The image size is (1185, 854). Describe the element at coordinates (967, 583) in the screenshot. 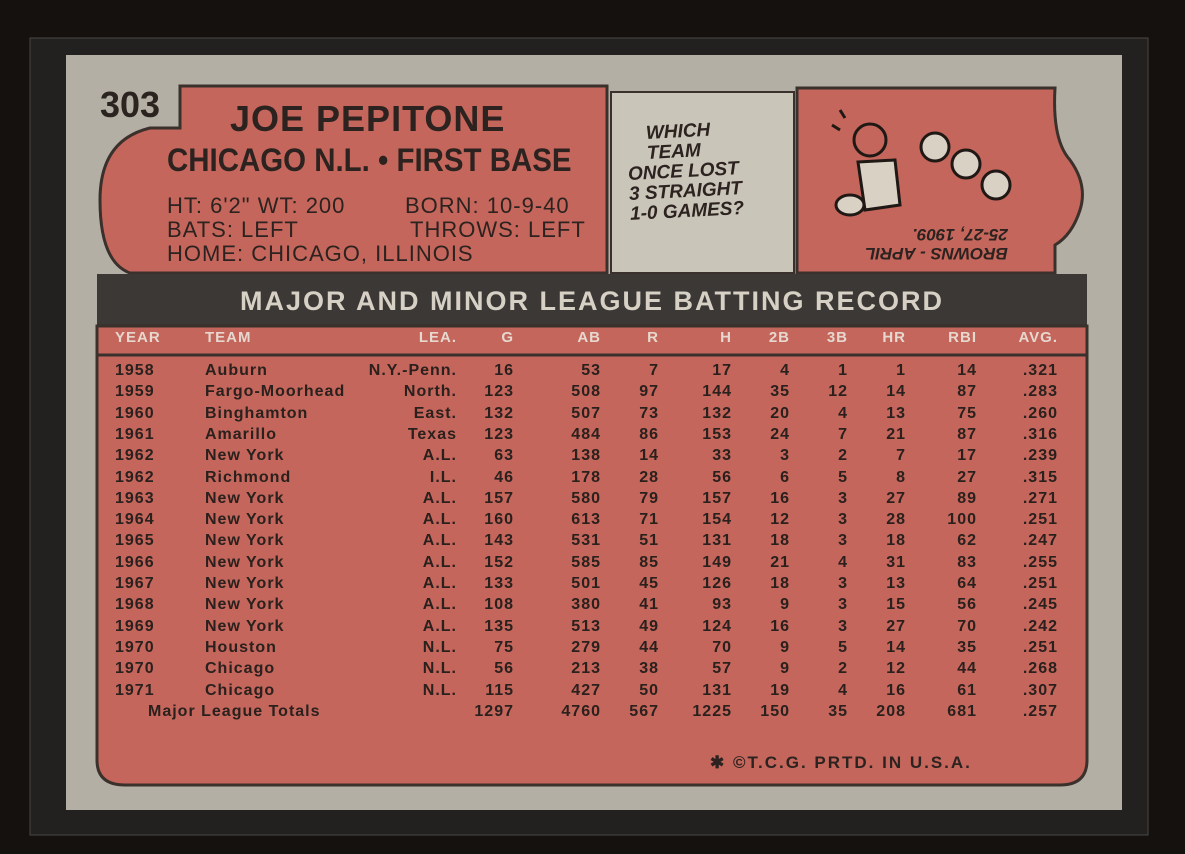

I see `table-cell: 64` at that location.